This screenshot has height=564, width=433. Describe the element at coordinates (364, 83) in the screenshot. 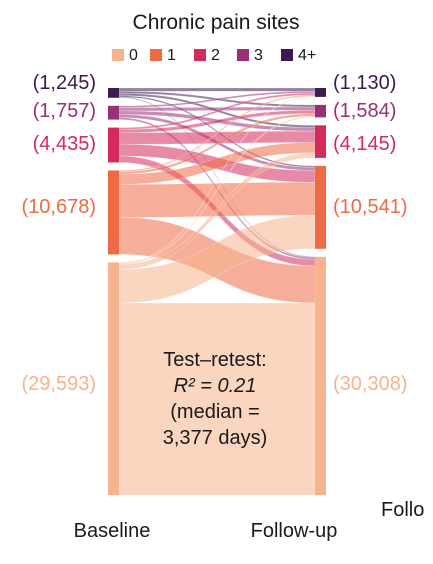

I see `followup-count-4plus: (1,130)` at that location.